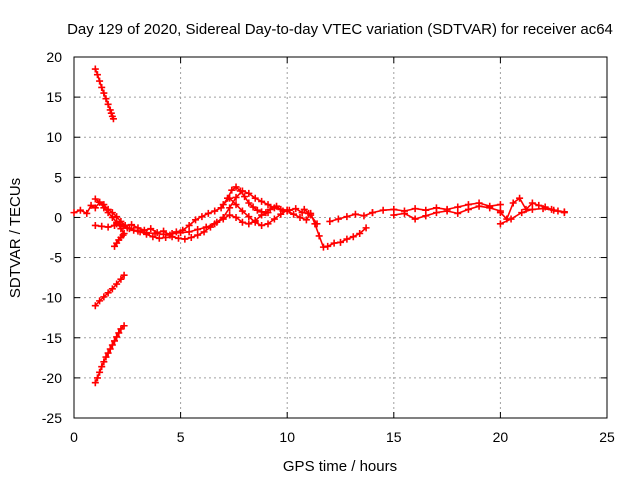 The width and height of the screenshot is (640, 480). I want to click on y-tick-label: -10, so click(52, 298).